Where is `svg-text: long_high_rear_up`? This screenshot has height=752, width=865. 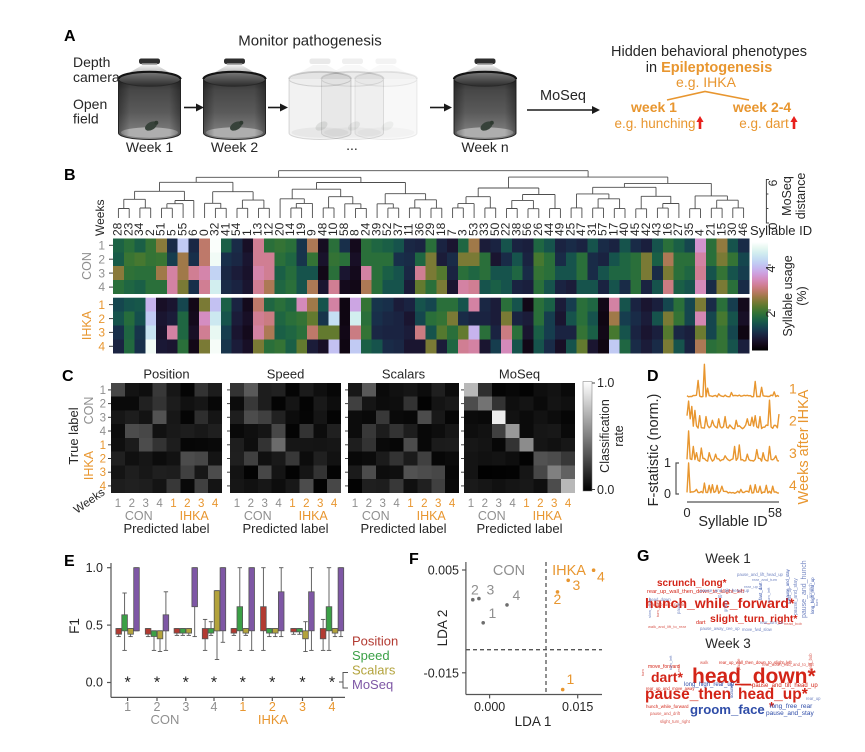
svg-text: long_high_rear_up is located at coordinates (709, 685).